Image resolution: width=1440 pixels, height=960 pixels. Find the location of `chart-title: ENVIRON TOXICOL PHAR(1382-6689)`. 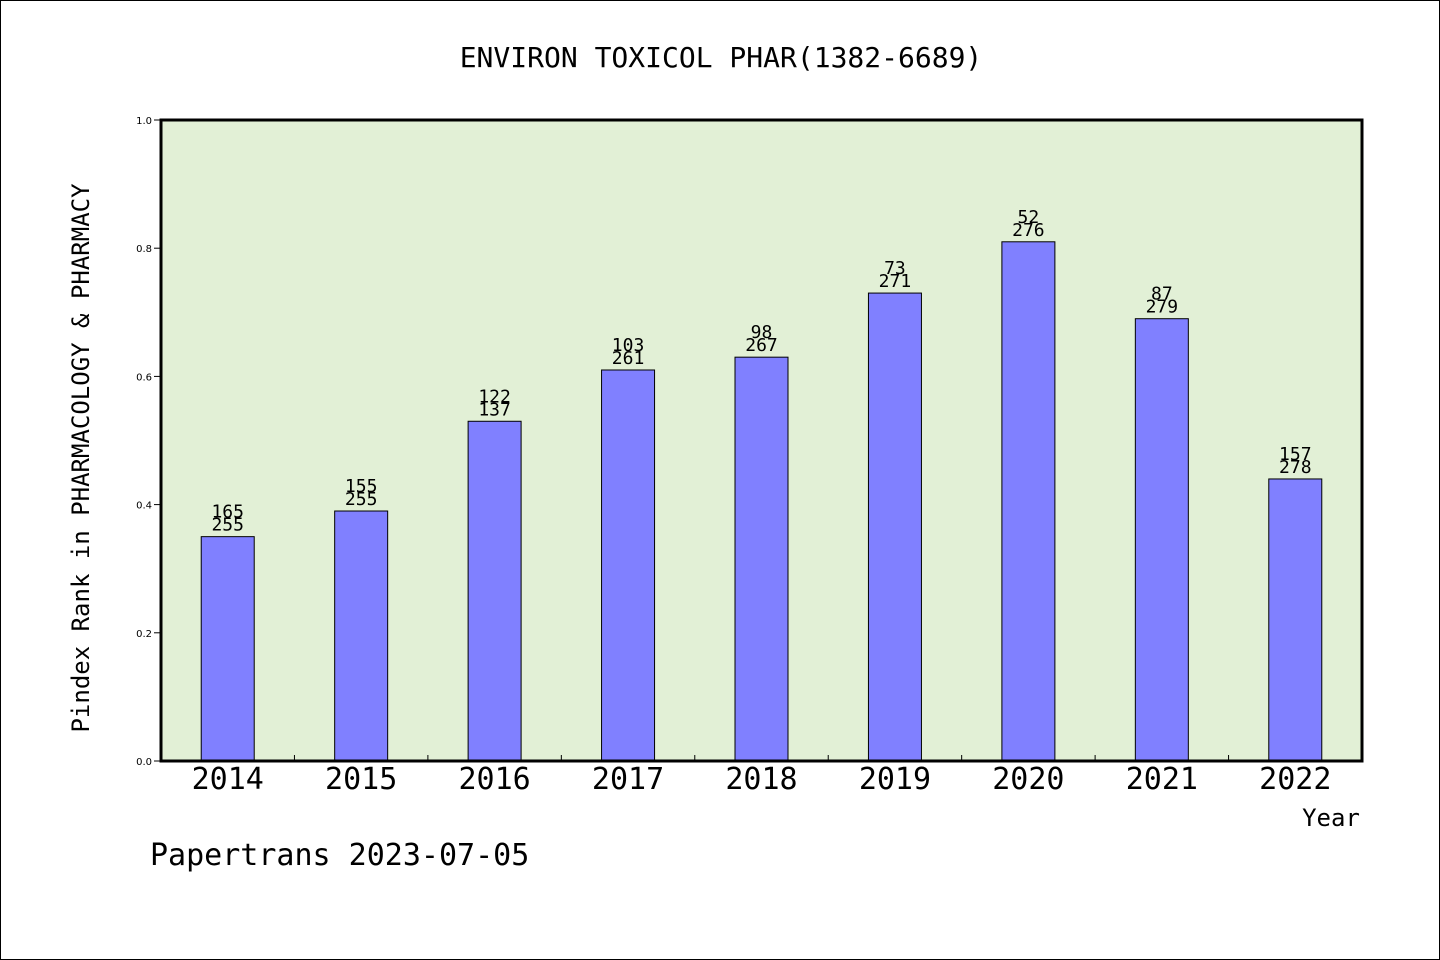

chart-title: ENVIRON TOXICOL PHAR(1382-6689) is located at coordinates (721, 57).